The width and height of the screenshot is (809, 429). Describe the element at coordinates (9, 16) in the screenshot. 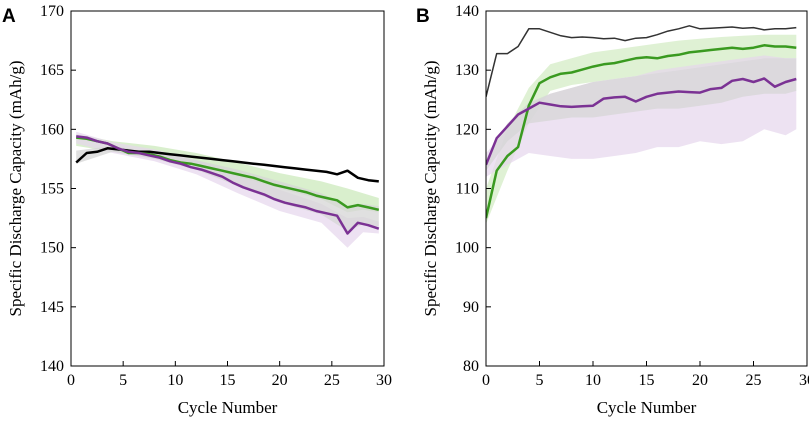

I see `panel-letter: A` at that location.